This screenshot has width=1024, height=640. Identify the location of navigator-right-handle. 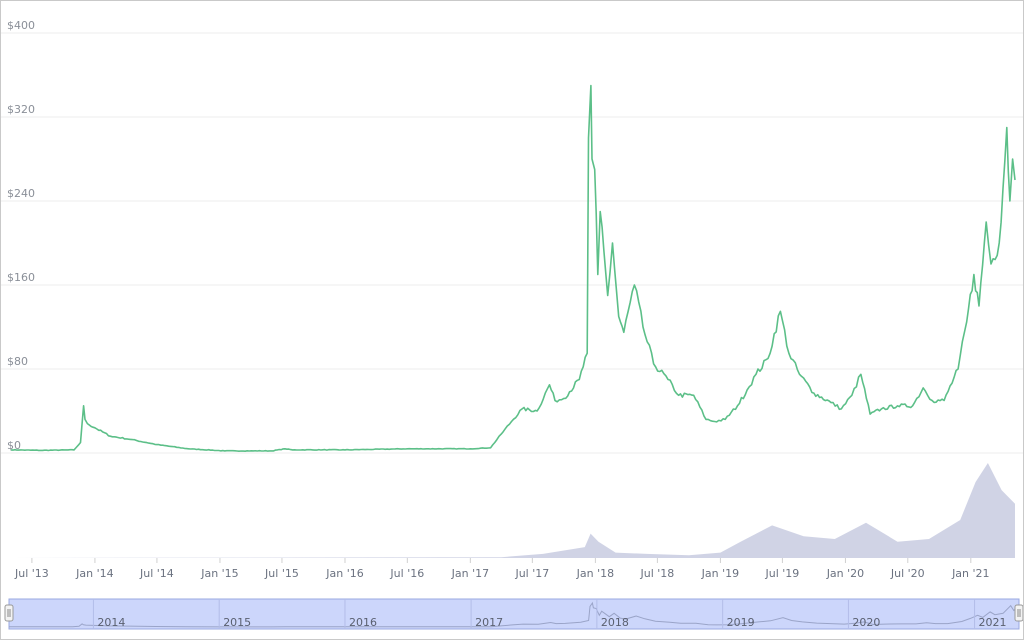
(1018, 613).